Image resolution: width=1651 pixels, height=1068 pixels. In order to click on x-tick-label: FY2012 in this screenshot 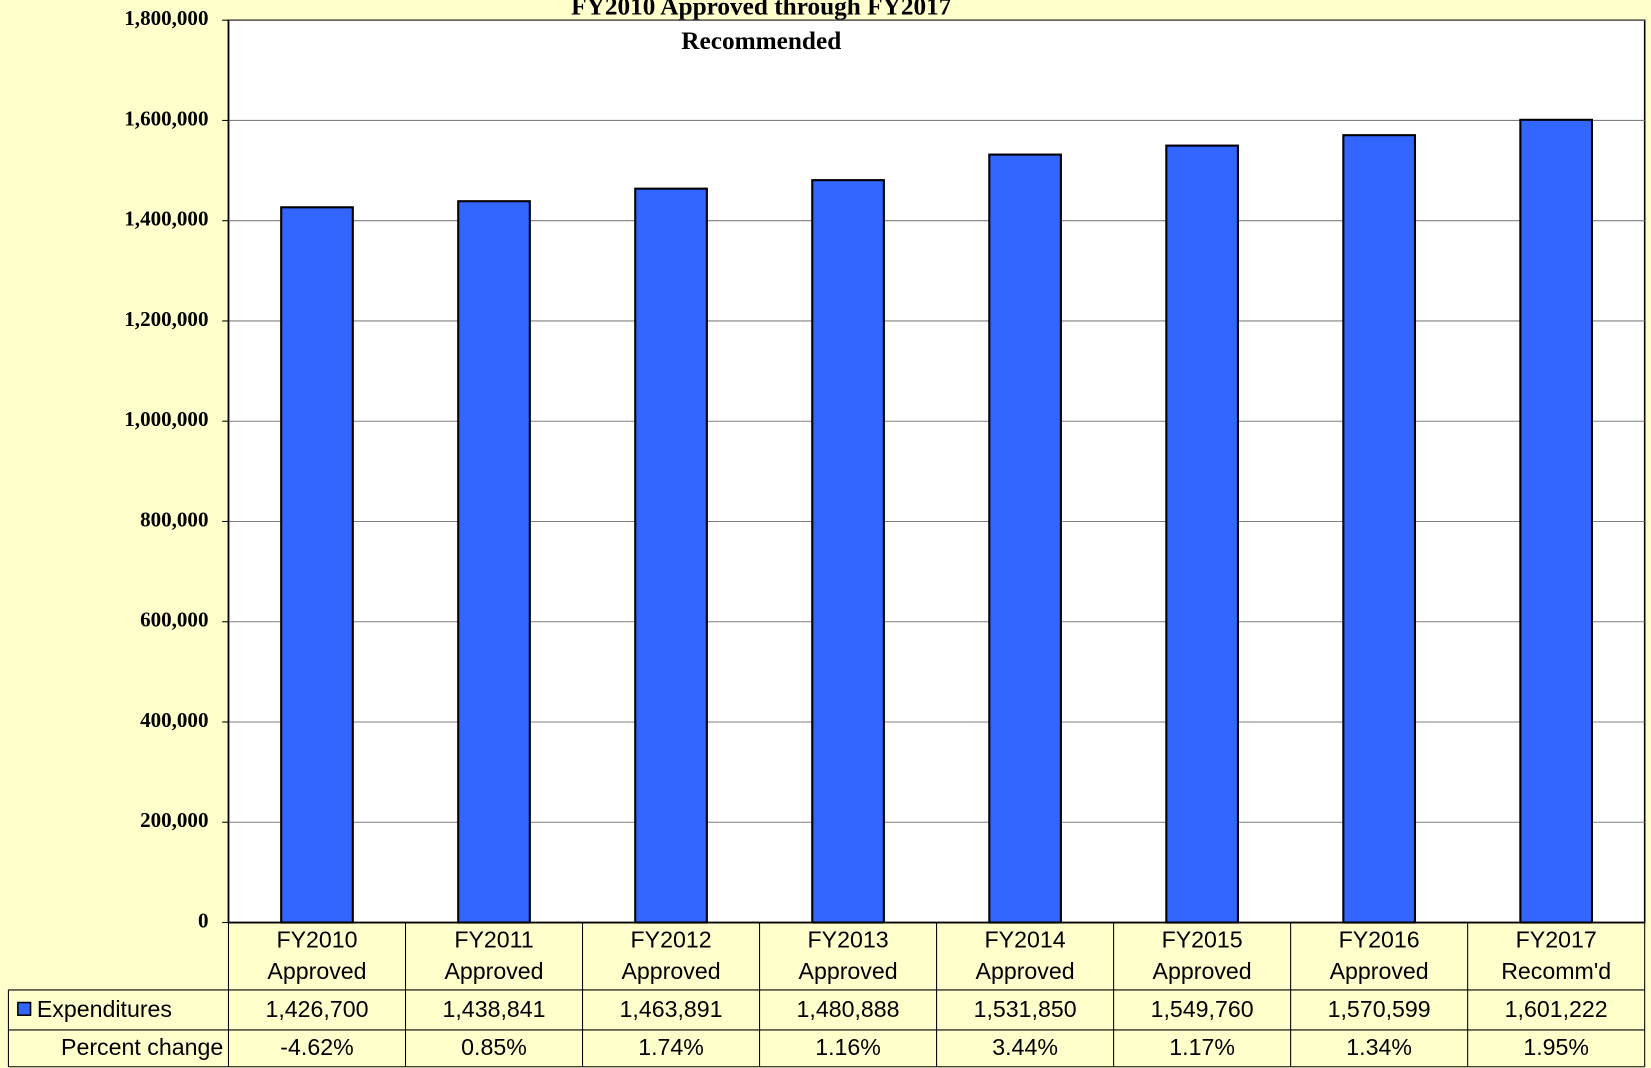, I will do `click(670, 940)`.